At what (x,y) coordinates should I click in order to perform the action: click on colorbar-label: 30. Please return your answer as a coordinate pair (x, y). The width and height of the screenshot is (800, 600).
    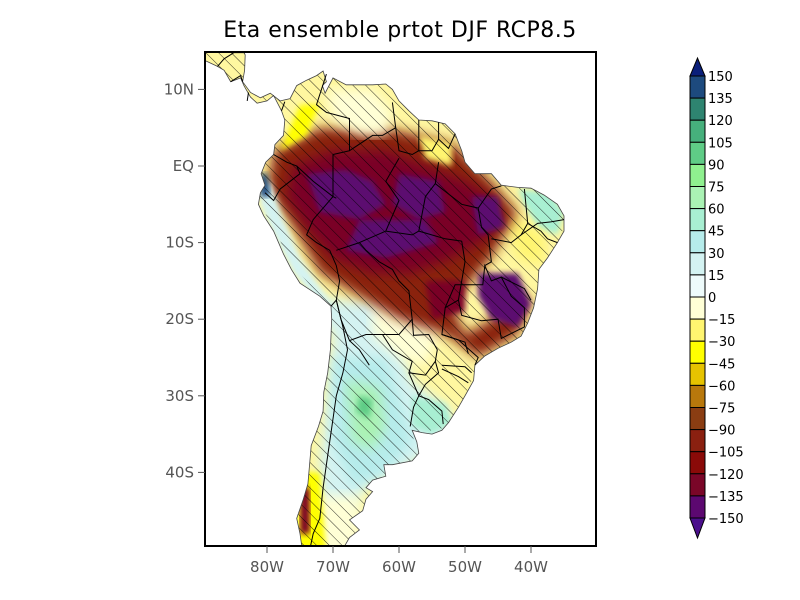
    Looking at the image, I should click on (716, 254).